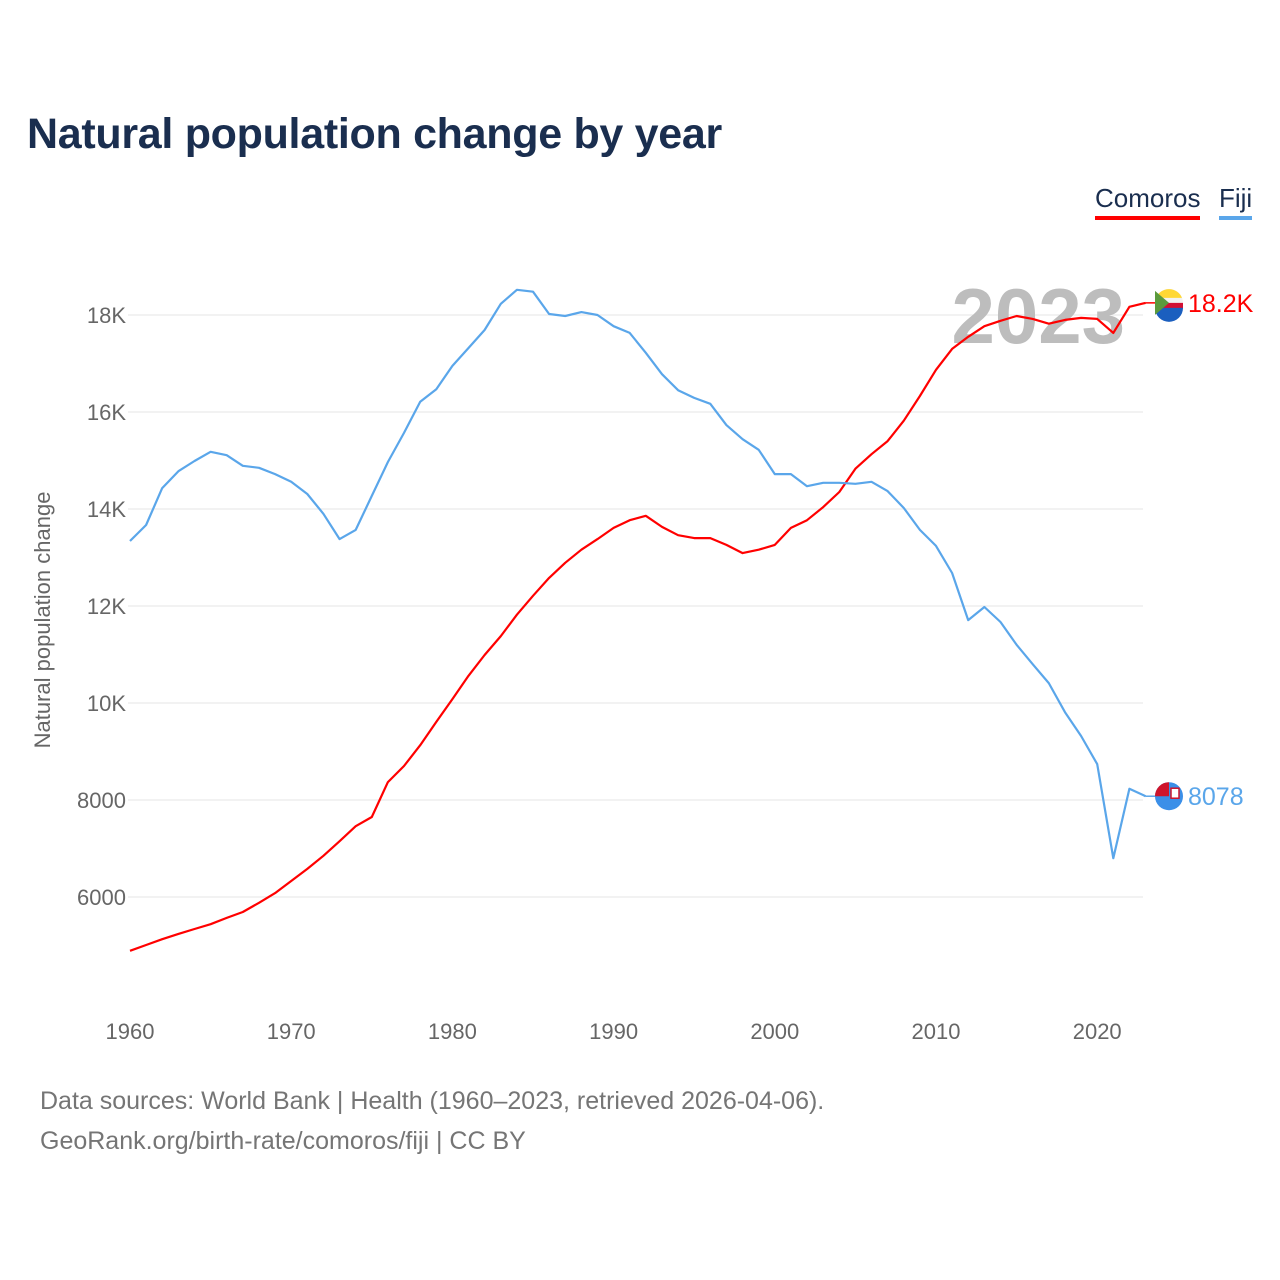 The width and height of the screenshot is (1280, 1280). I want to click on x-tick-label: 1980, so click(452, 1031).